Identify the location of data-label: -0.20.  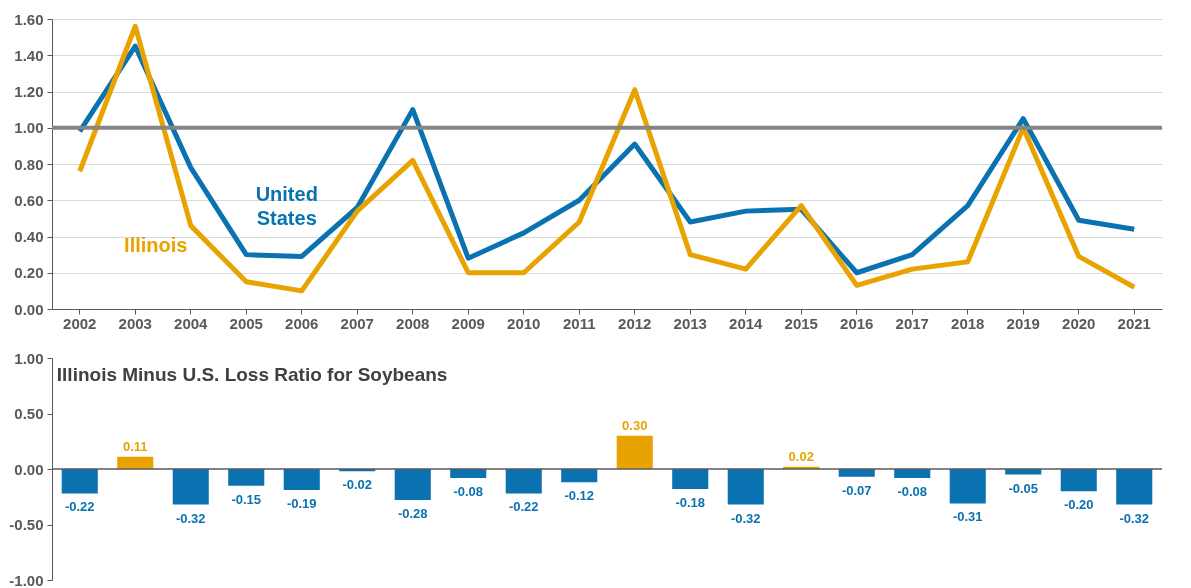
(1078, 505).